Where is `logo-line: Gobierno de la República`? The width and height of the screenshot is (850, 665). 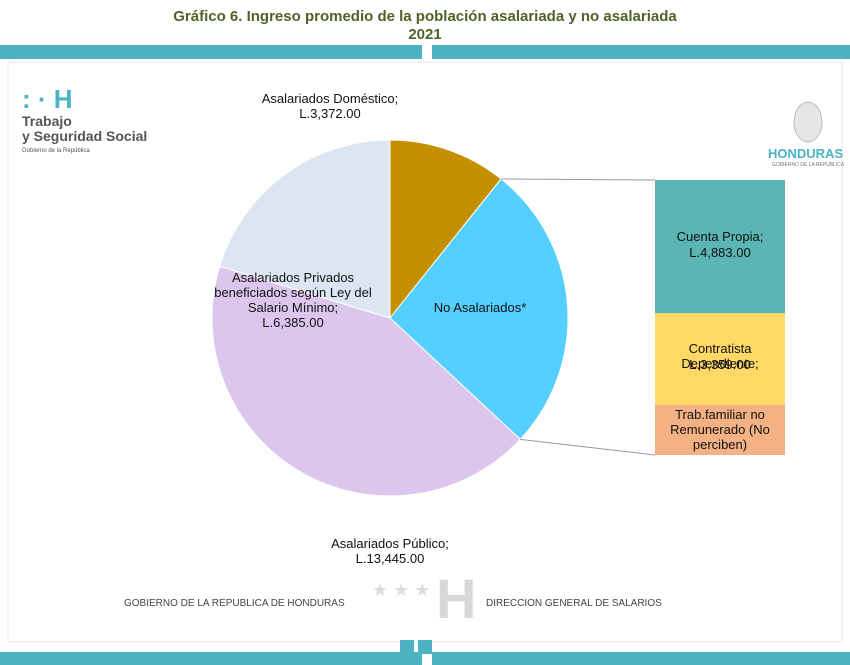
logo-line: Gobierno de la República is located at coordinates (56, 151).